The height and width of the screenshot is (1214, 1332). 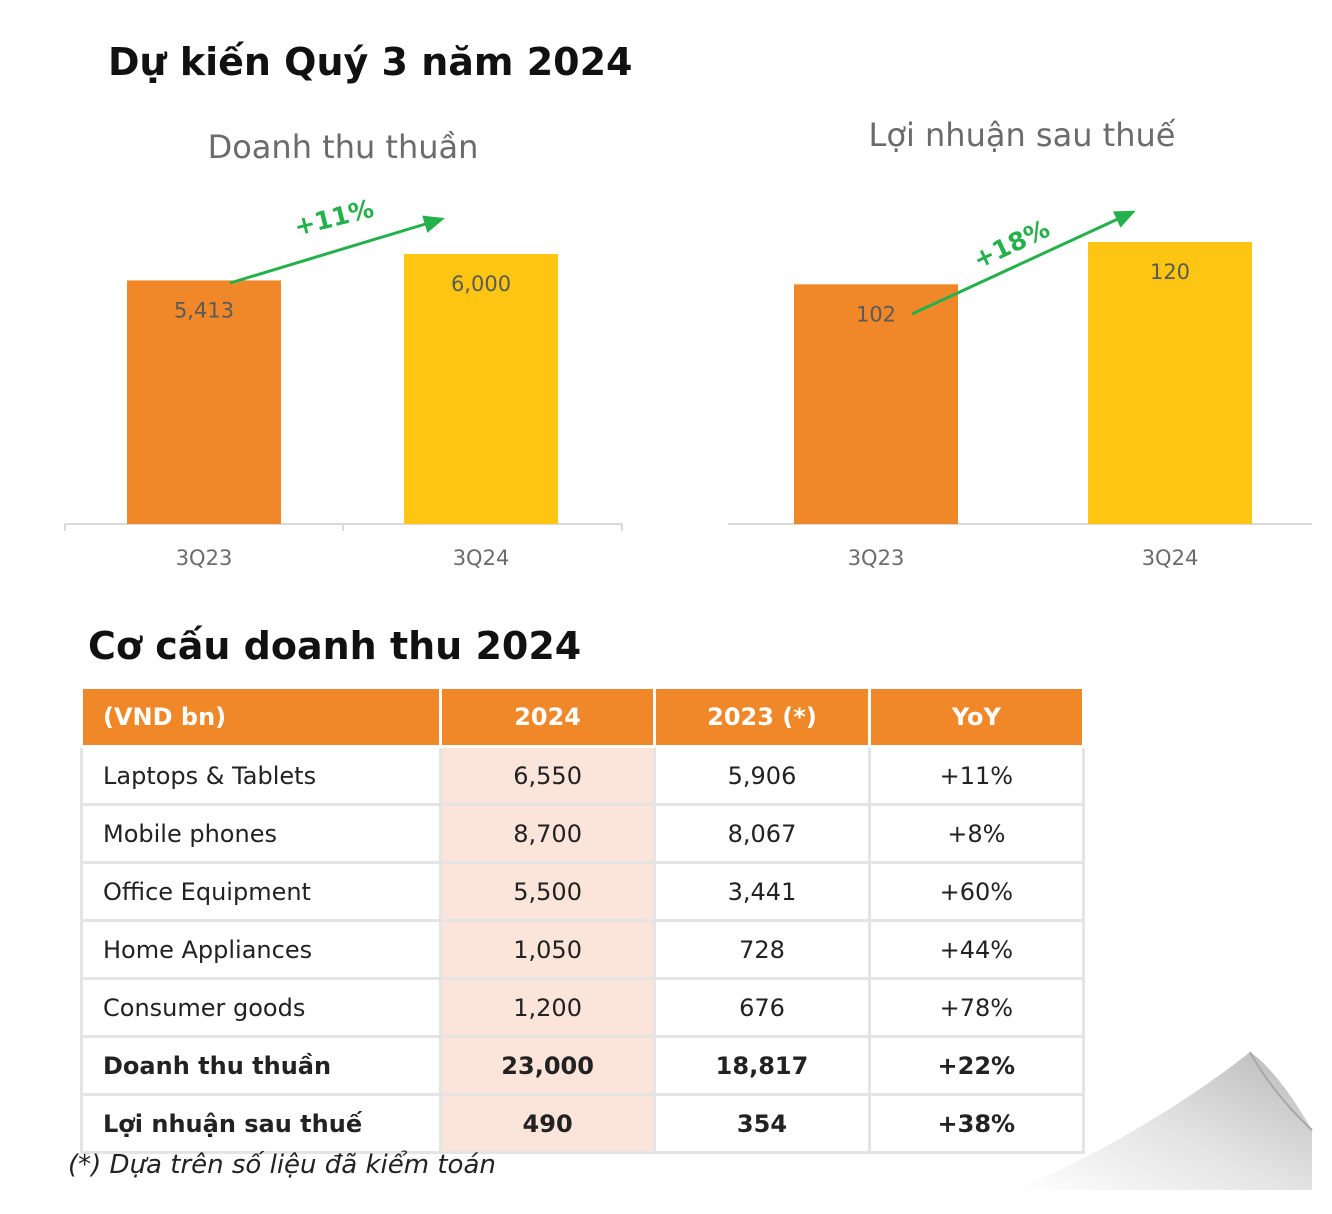 What do you see at coordinates (876, 314) in the screenshot?
I see `bar-value-label: 102` at bounding box center [876, 314].